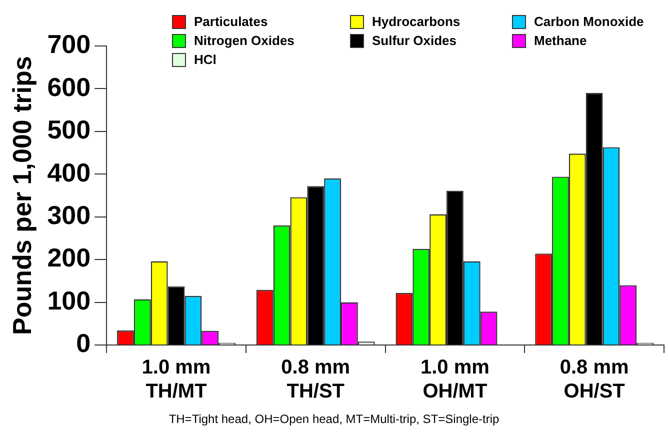 Image resolution: width=668 pixels, height=441 pixels. Describe the element at coordinates (594, 379) in the screenshot. I see `x-tick-label: 0.8 mm OH/ST` at that location.